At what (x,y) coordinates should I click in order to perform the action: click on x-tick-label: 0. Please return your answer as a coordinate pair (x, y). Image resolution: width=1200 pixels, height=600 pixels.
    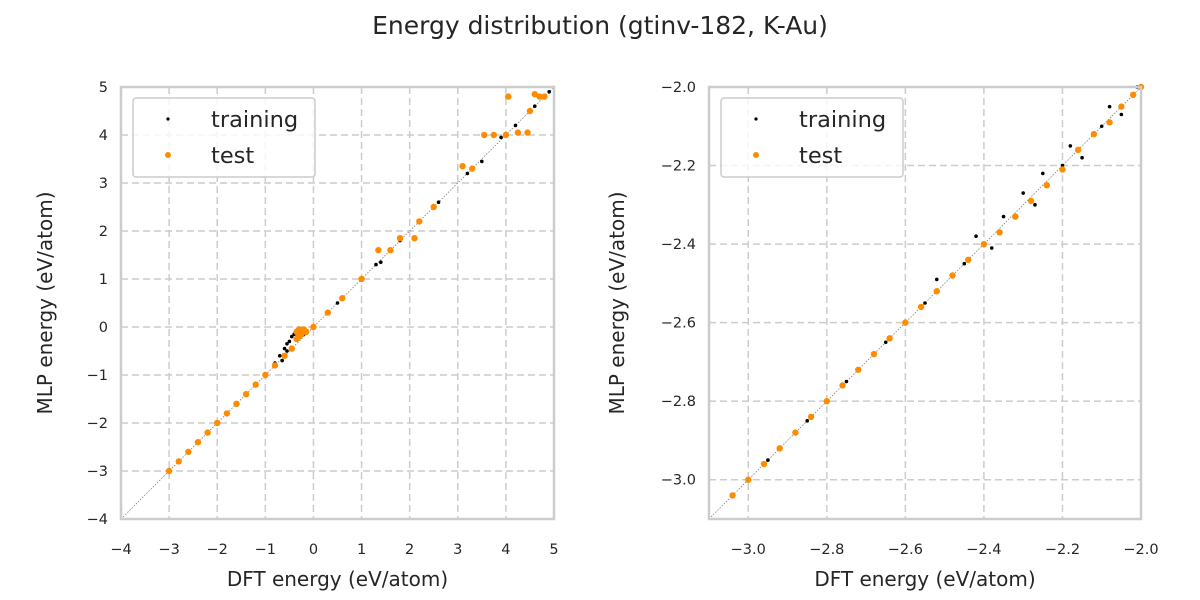
    Looking at the image, I should click on (313, 550).